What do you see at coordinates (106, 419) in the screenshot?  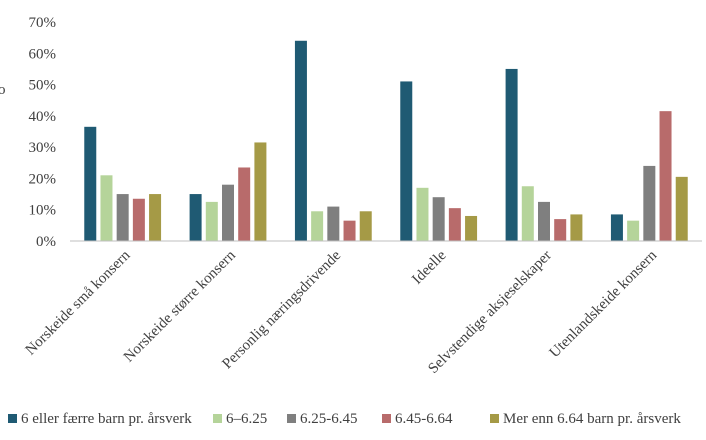 I see `legend-label: 6 eller færre barn pr. årsverk` at bounding box center [106, 419].